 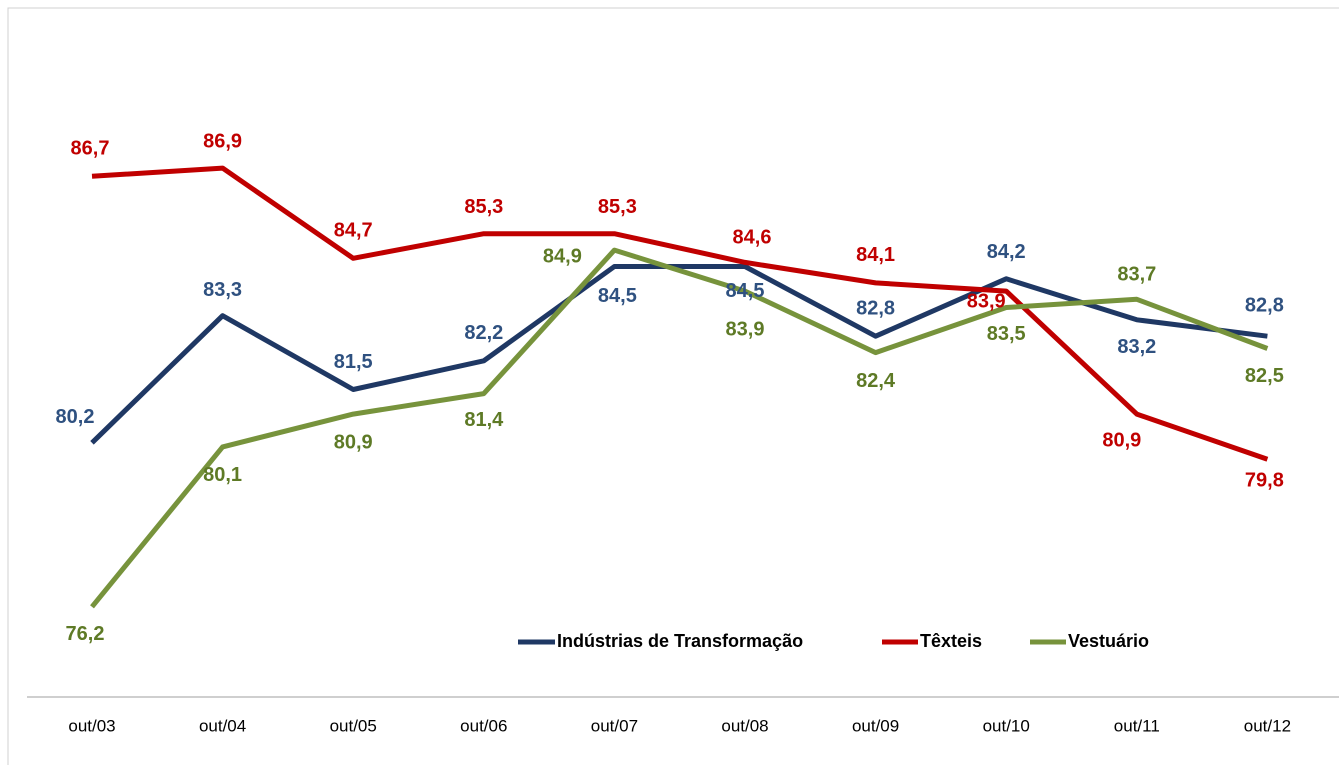 What do you see at coordinates (222, 725) in the screenshot?
I see `x-tick-label: out/04` at bounding box center [222, 725].